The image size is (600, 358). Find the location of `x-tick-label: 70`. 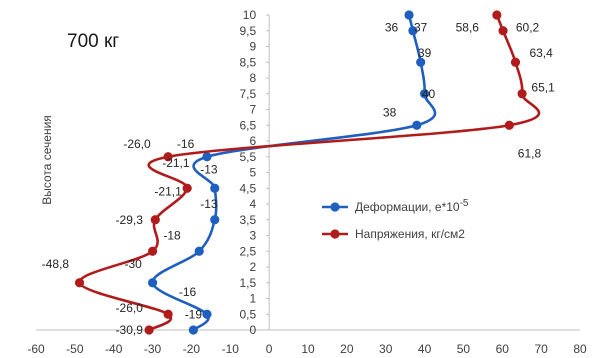

x-tick-label: 70 is located at coordinates (541, 349).